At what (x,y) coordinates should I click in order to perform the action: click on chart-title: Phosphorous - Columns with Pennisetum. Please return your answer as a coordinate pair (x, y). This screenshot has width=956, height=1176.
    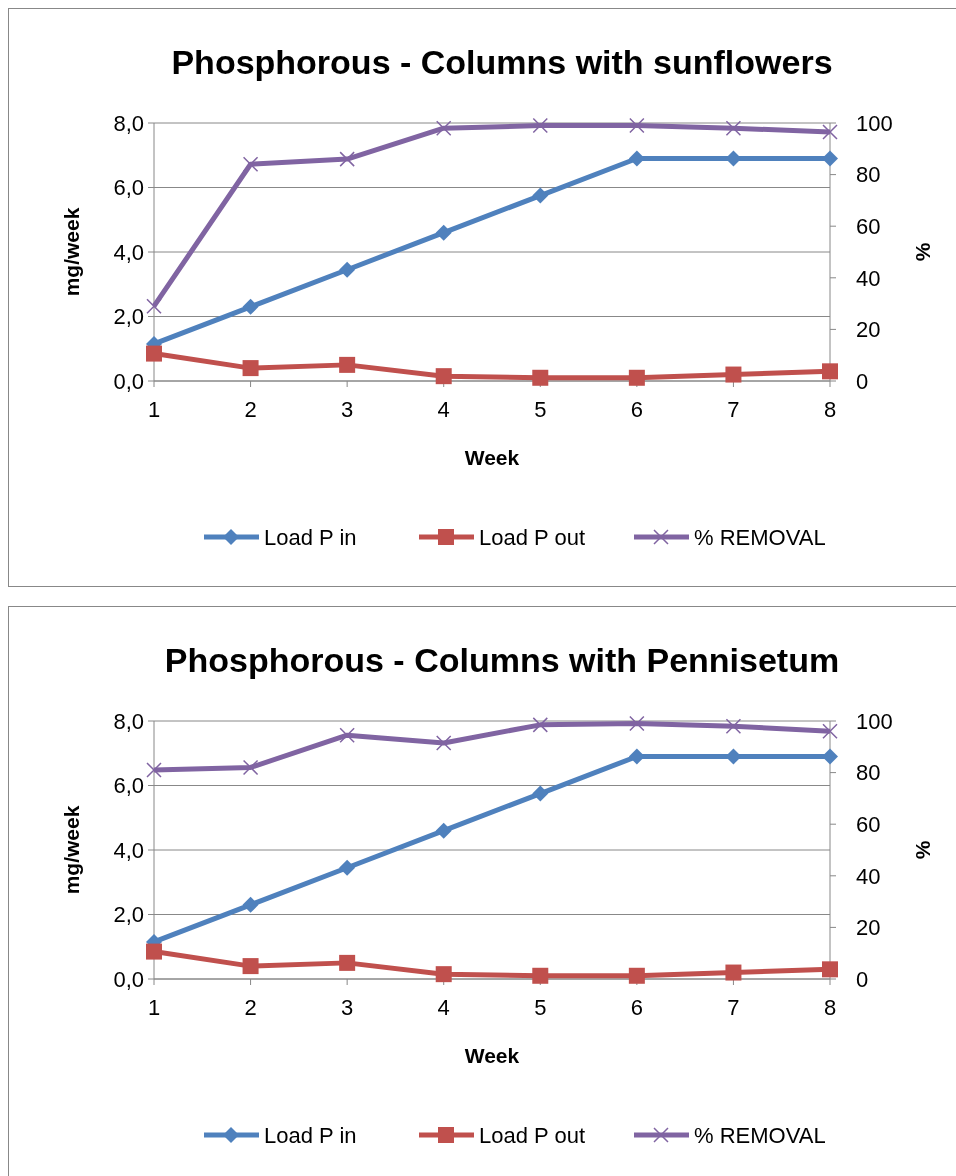
    Looking at the image, I should click on (502, 660).